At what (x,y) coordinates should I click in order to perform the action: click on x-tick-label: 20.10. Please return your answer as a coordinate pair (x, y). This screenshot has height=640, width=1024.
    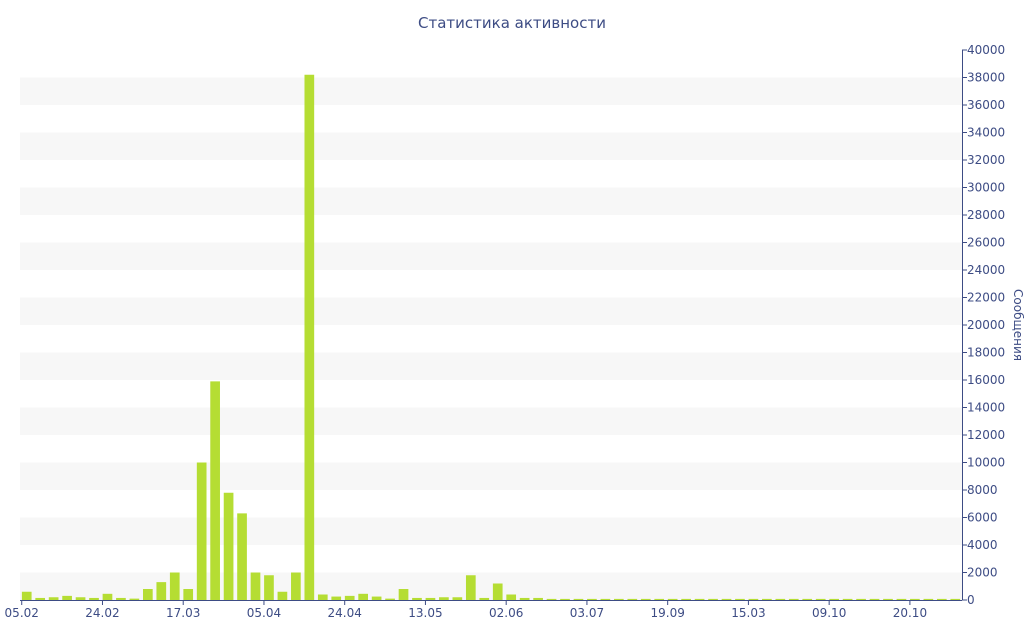
    Looking at the image, I should click on (910, 613).